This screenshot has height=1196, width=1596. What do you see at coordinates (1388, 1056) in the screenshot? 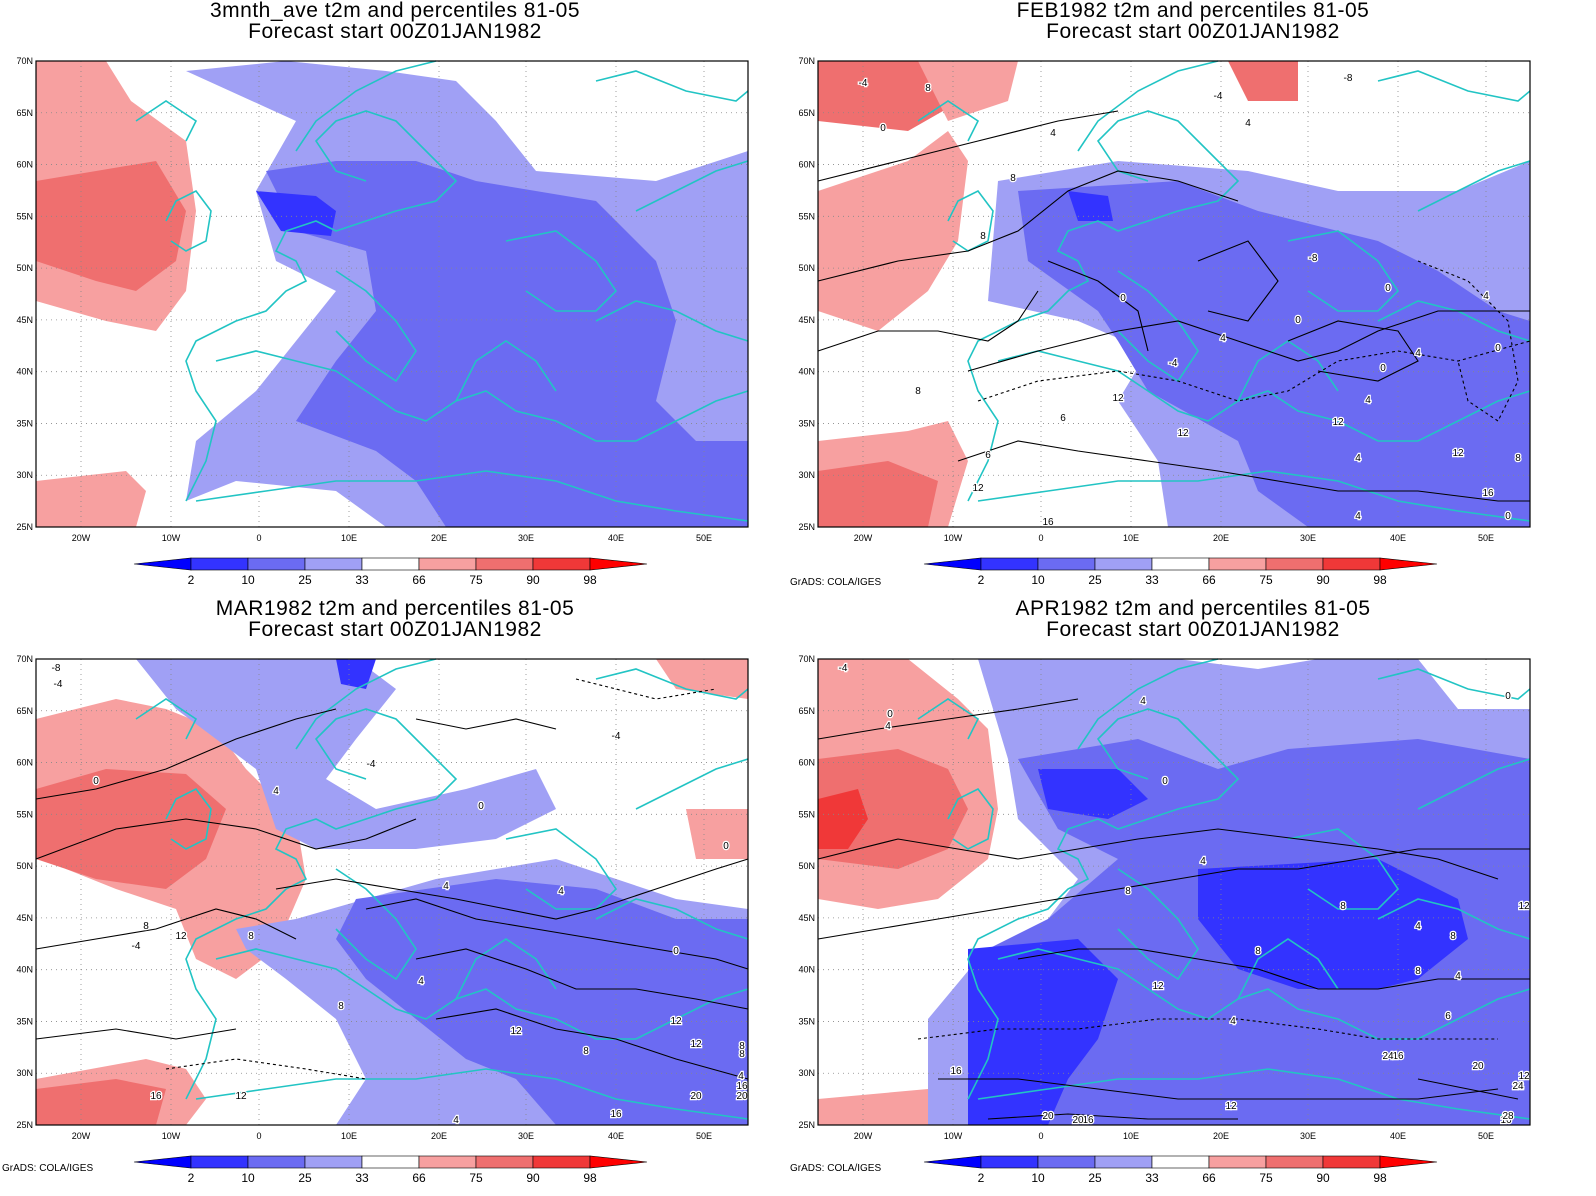
I see `contour-label: 24` at bounding box center [1388, 1056].